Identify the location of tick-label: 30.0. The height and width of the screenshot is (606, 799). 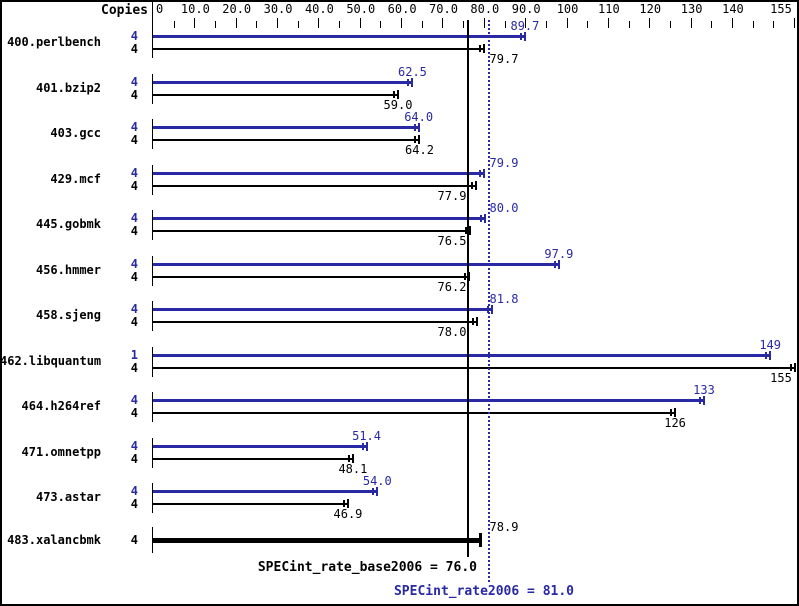
(278, 9).